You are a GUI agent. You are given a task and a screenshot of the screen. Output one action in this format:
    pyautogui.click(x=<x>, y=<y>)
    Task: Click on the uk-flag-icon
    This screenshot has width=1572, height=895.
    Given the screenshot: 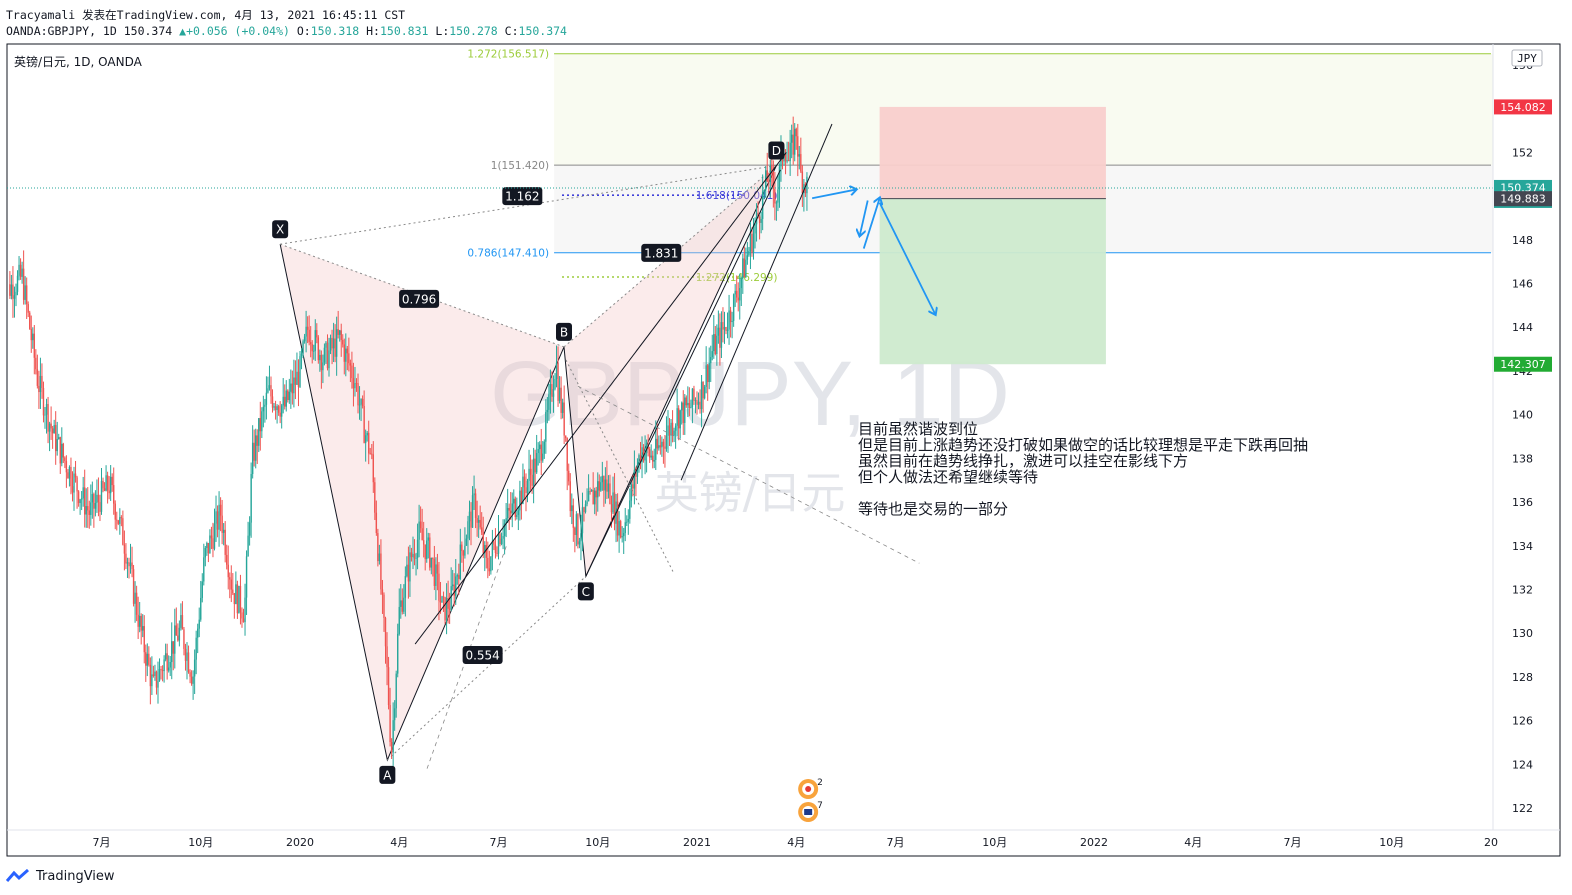 What is the action you would take?
    pyautogui.click(x=808, y=812)
    